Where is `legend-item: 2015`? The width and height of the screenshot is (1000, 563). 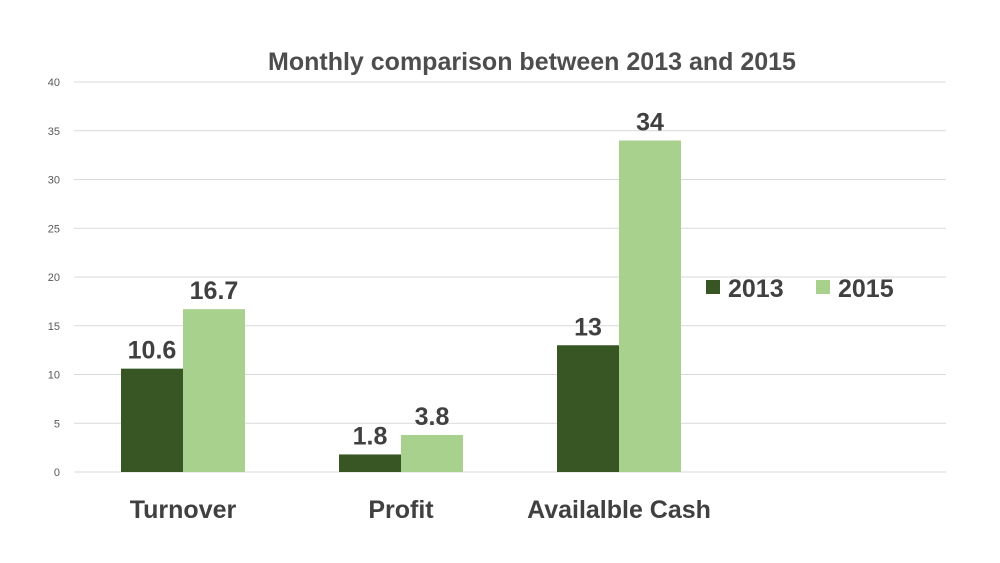
legend-item: 2015 is located at coordinates (855, 289).